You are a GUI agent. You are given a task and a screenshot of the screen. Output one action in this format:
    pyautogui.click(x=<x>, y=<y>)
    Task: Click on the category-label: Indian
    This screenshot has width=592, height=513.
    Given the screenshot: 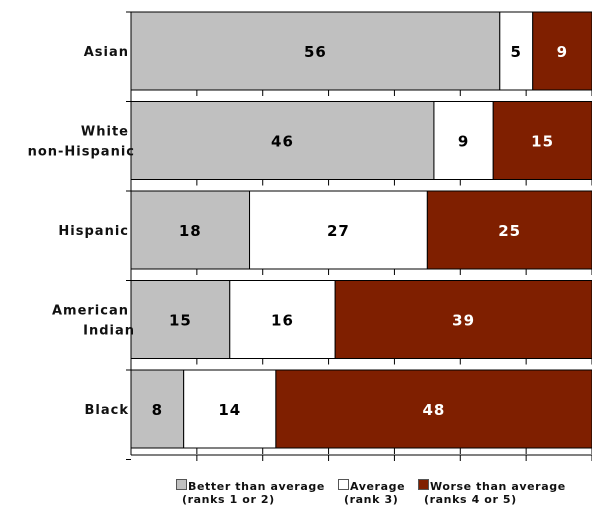 What is the action you would take?
    pyautogui.click(x=109, y=331)
    